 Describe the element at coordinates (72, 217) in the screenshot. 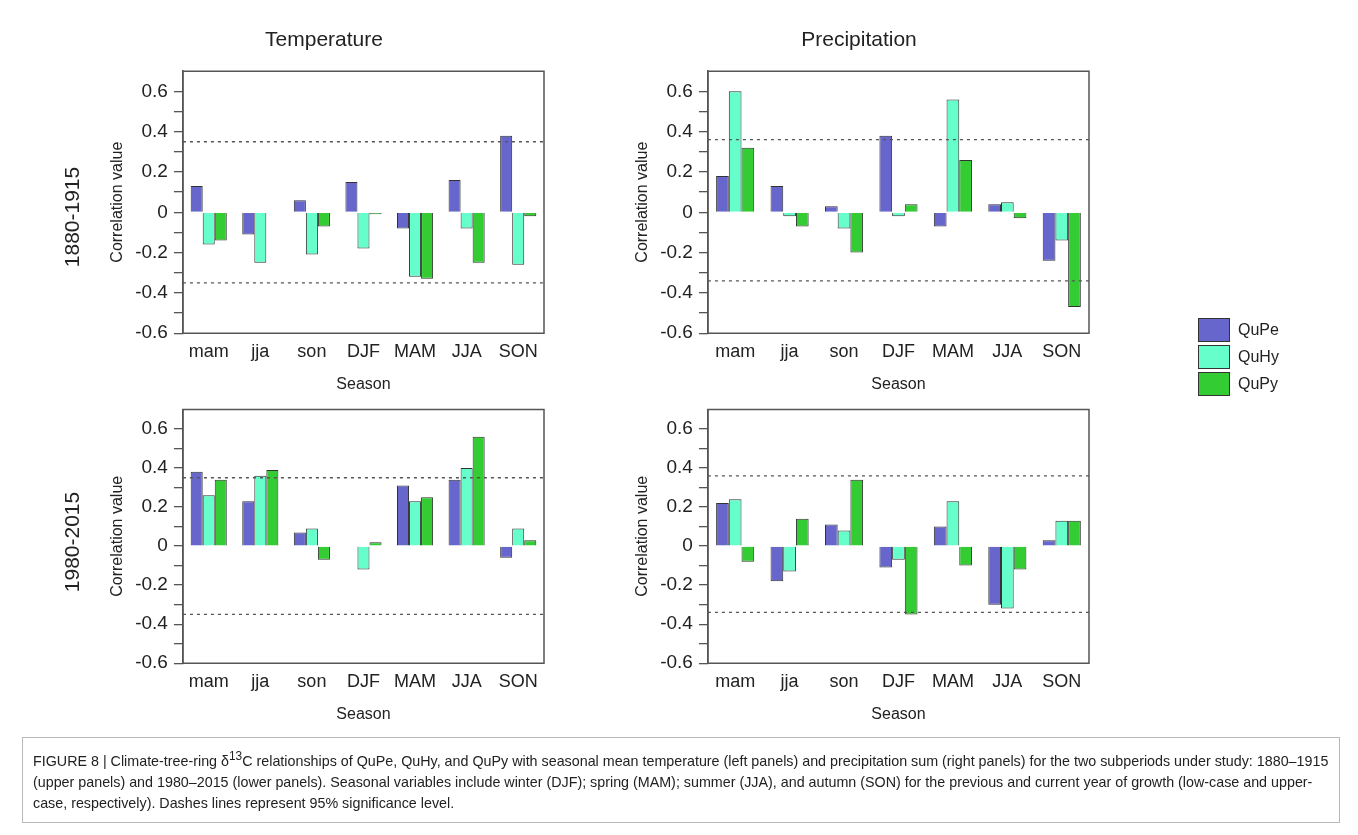

I see `text: 1880-1915` at that location.